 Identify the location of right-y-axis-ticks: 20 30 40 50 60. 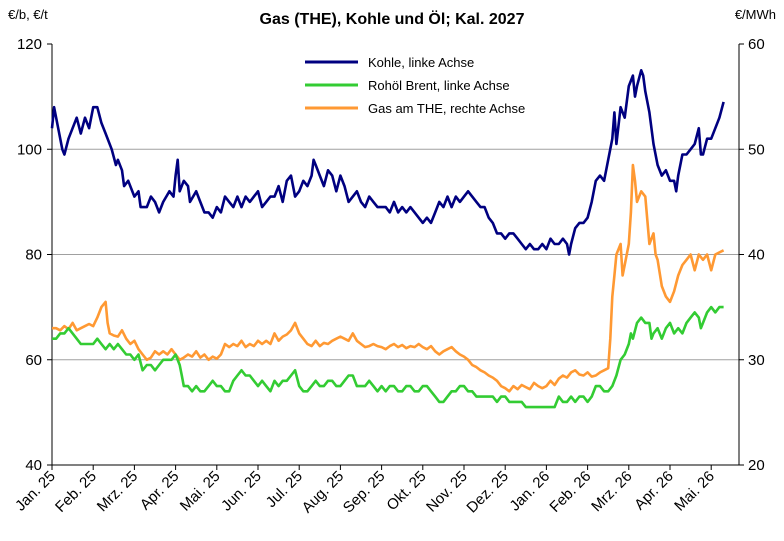
(752, 255).